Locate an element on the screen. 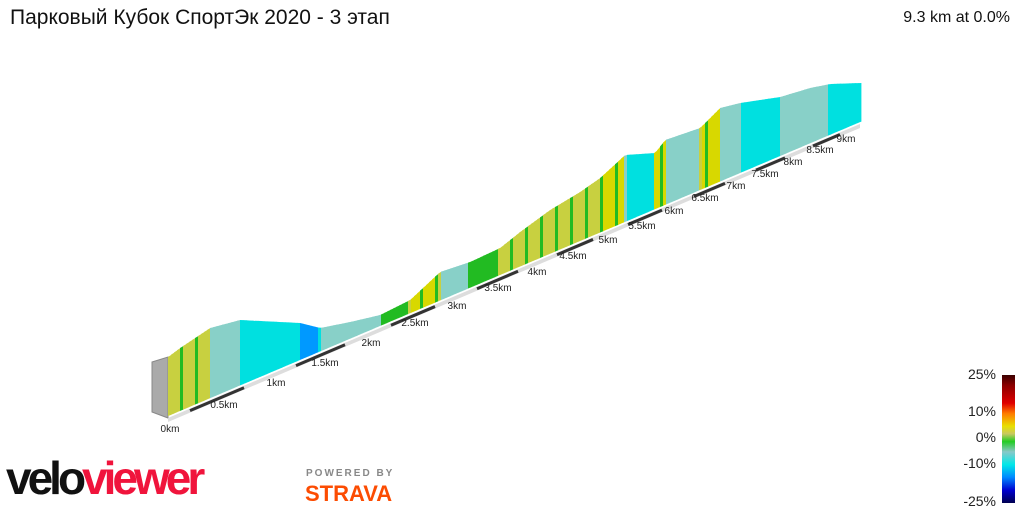  legend-label: -25% is located at coordinates (979, 501).